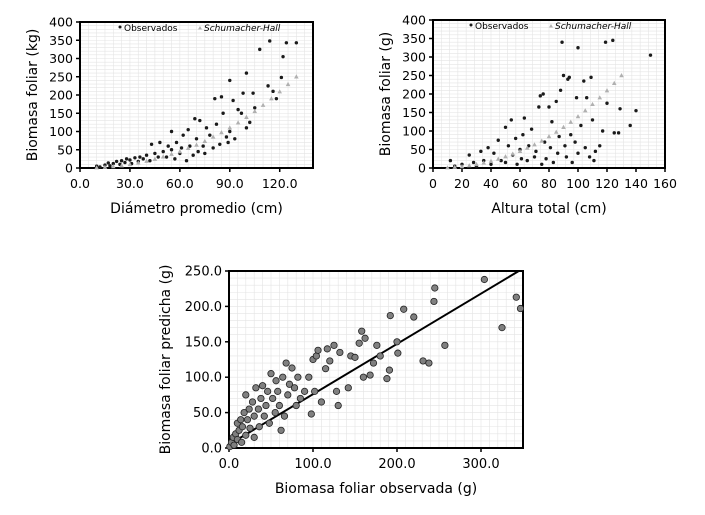  Describe the element at coordinates (65, 149) in the screenshot. I see `y-tick-label: 50` at that location.